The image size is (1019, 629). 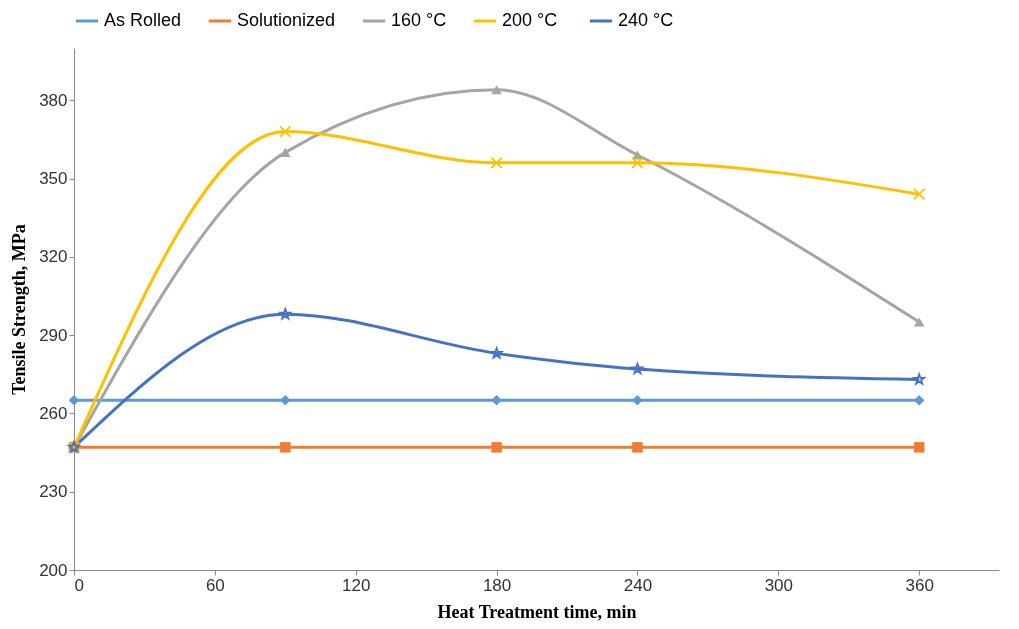 I want to click on x-tick-label: 0, so click(x=79, y=585).